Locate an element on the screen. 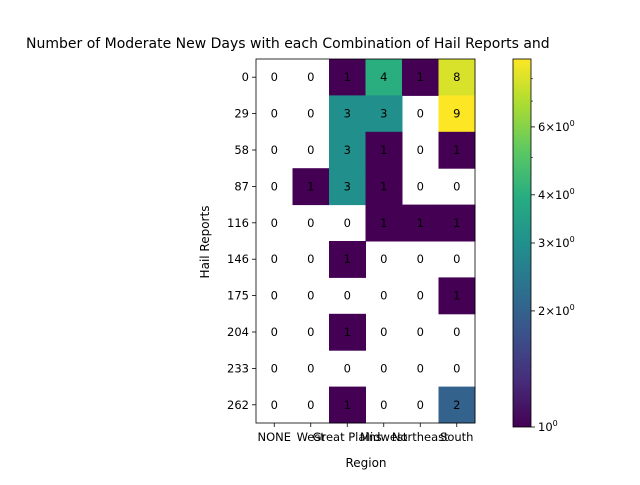 This screenshot has width=640, height=485. x-tick-label: South is located at coordinates (456, 437).